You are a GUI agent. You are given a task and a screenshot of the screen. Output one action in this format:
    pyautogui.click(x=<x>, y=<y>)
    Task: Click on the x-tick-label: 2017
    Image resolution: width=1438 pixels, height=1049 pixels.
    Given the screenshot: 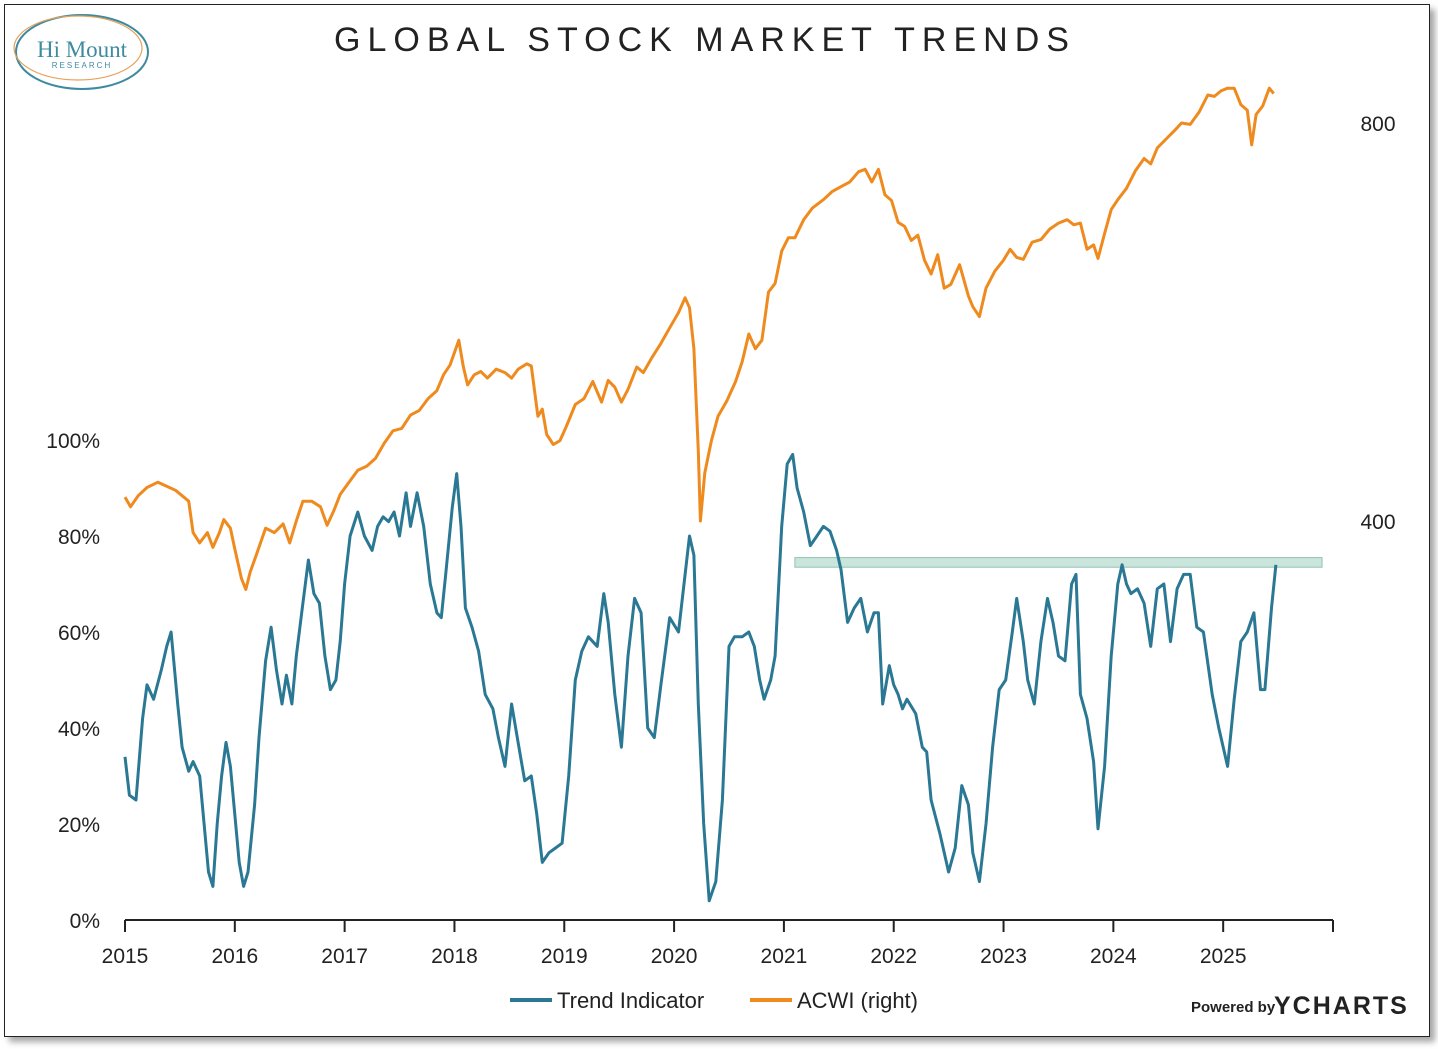 What is the action you would take?
    pyautogui.click(x=344, y=956)
    